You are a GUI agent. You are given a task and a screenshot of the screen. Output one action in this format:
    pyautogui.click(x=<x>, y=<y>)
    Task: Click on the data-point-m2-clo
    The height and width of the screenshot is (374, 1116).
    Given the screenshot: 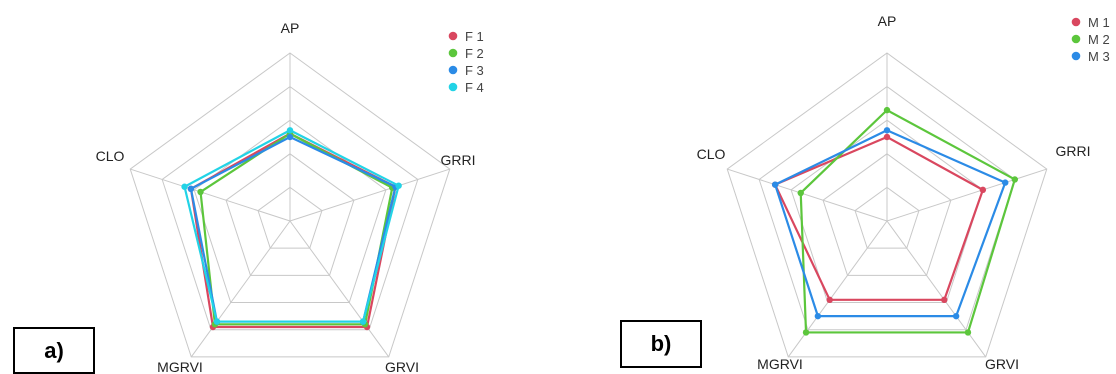 What is the action you would take?
    pyautogui.click(x=800, y=193)
    